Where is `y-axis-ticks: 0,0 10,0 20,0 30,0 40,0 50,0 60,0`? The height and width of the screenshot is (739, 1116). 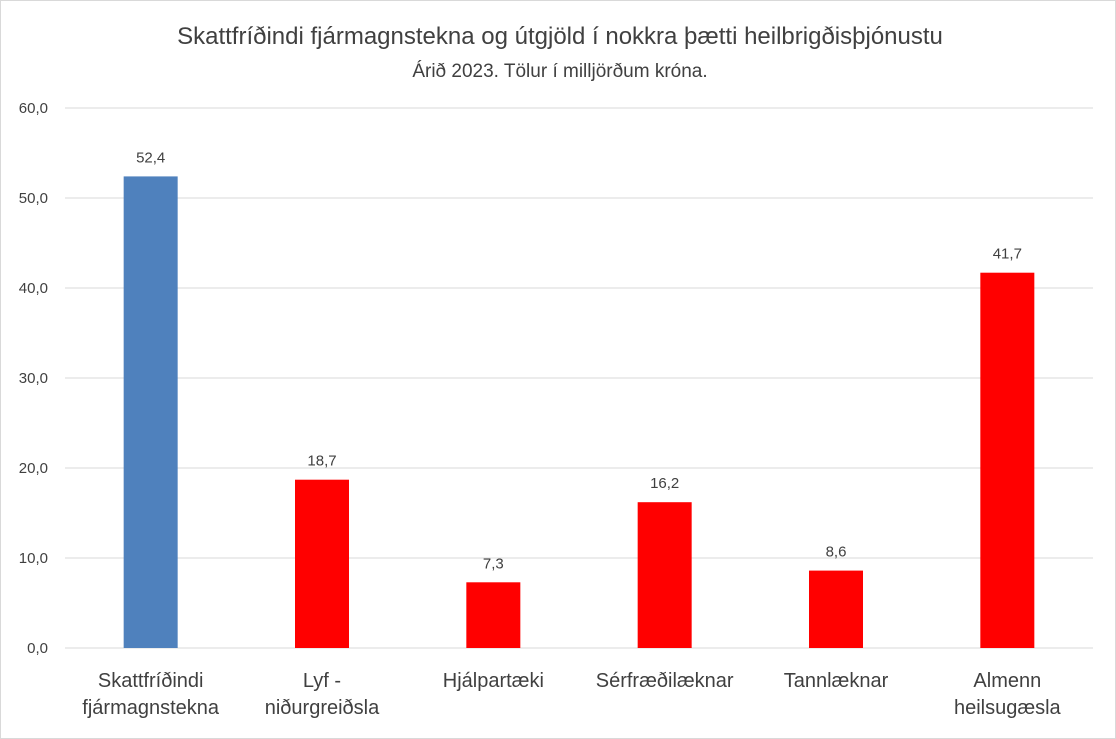 y-axis-ticks: 0,0 10,0 20,0 30,0 40,0 50,0 60,0 is located at coordinates (33, 378).